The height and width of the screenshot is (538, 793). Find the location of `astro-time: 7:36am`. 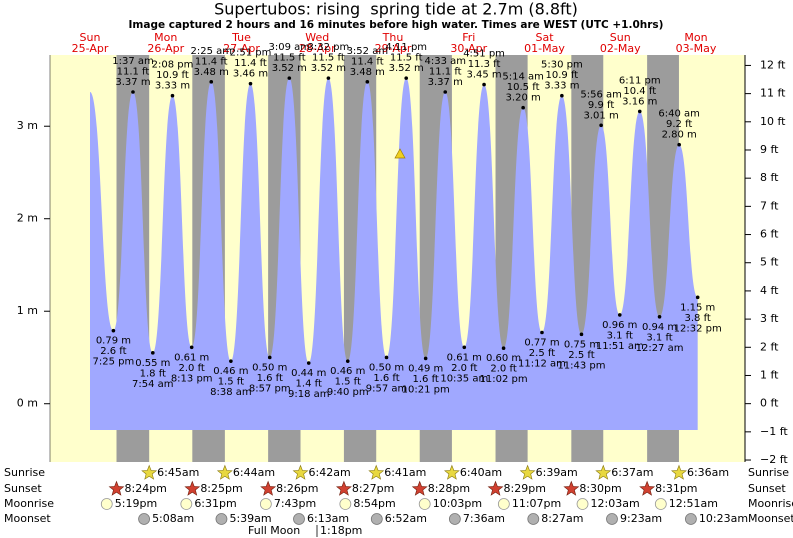

astro-time: 7:36am is located at coordinates (484, 518).